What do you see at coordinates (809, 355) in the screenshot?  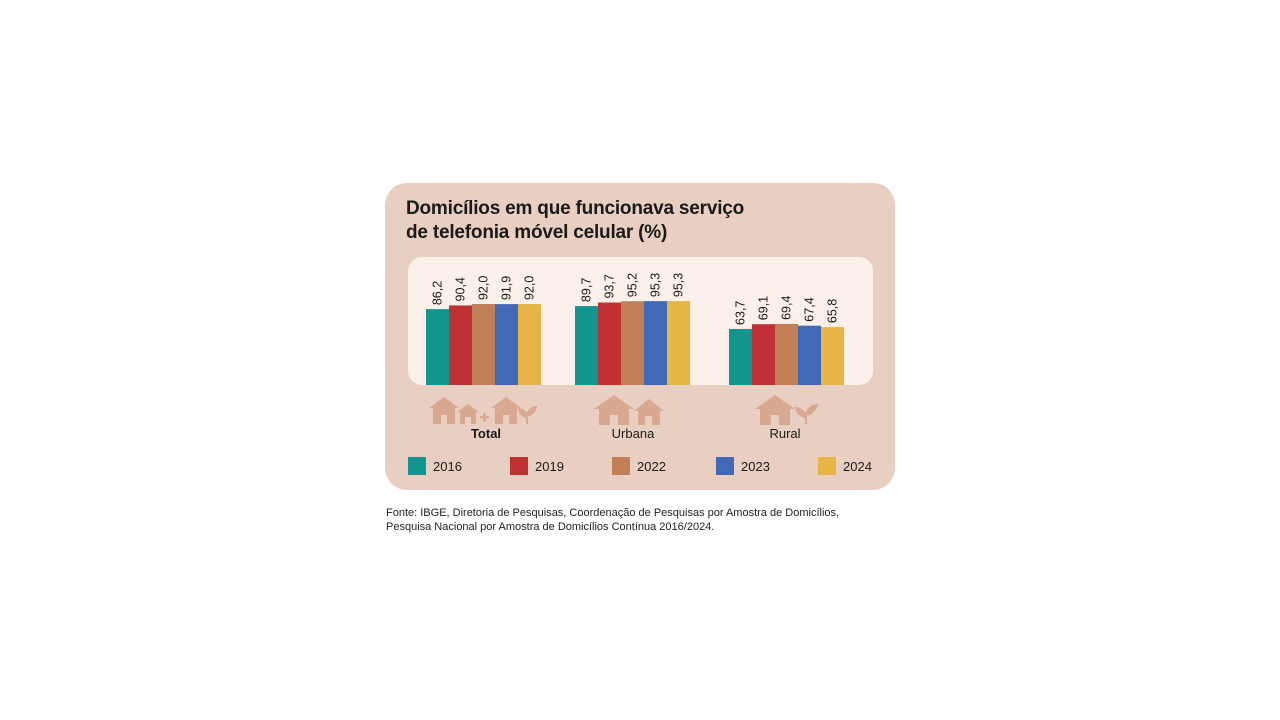 I see `bar-rural-2023` at bounding box center [809, 355].